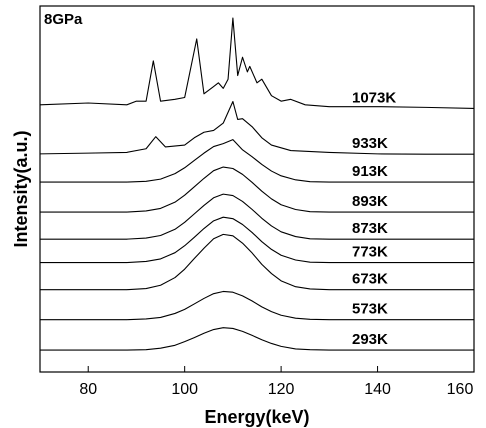 This screenshot has width=486, height=428. Describe the element at coordinates (460, 389) in the screenshot. I see `x-tick-label: 160` at that location.